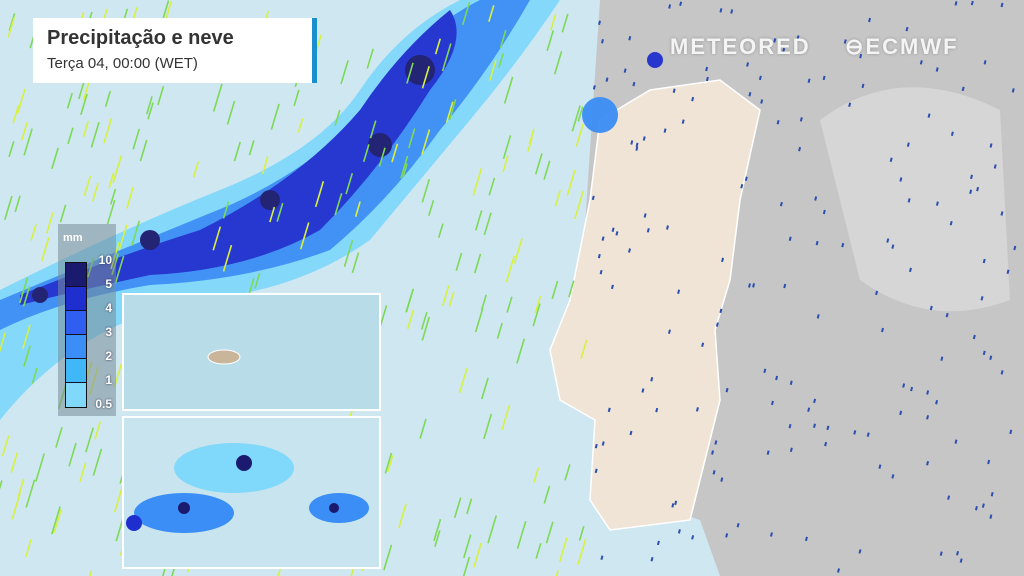 This screenshot has width=1024, height=576. I want to click on legend-label: 1, so click(108, 380).